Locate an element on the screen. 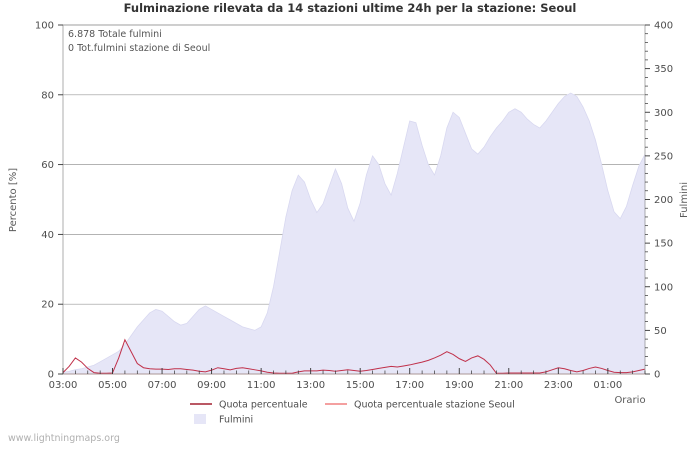 The image size is (700, 450). left-tick-label: 80 is located at coordinates (47, 95).